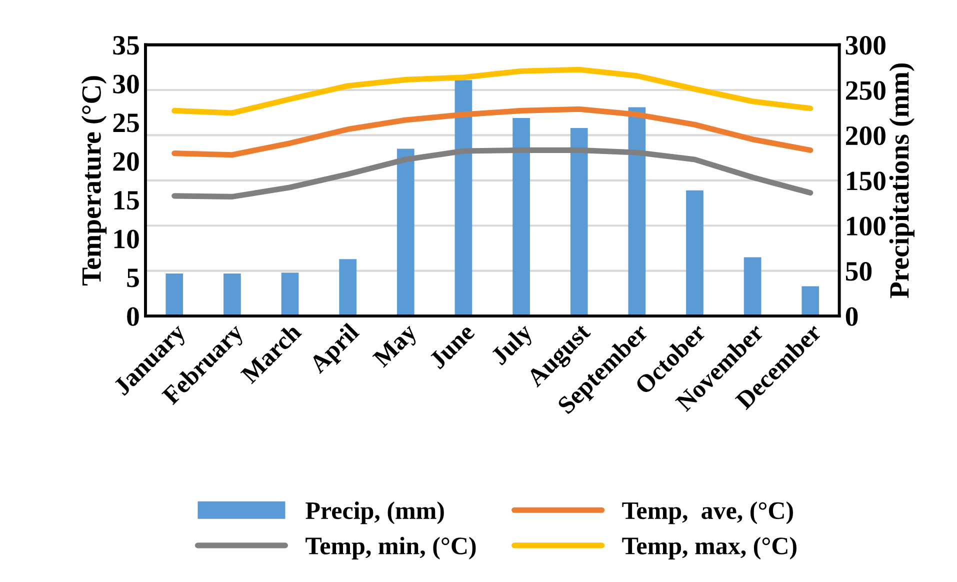 The image size is (957, 582). Describe the element at coordinates (391, 548) in the screenshot. I see `legend-label: Temp, min, (°C)` at that location.